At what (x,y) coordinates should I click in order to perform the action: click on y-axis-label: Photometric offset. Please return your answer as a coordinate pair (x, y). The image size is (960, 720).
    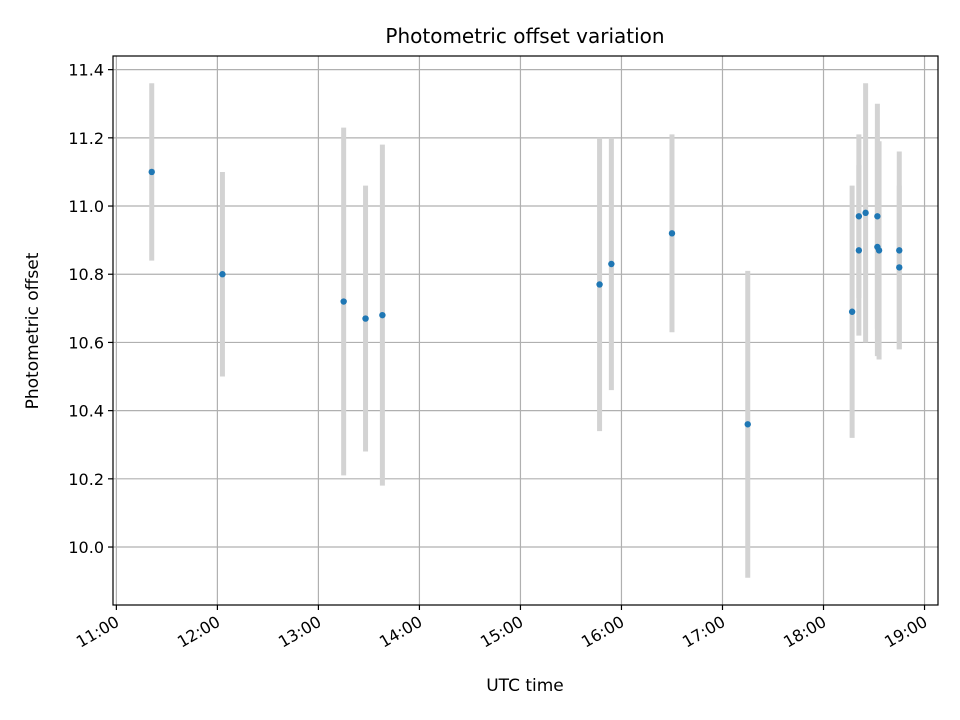
    Looking at the image, I should click on (33, 330).